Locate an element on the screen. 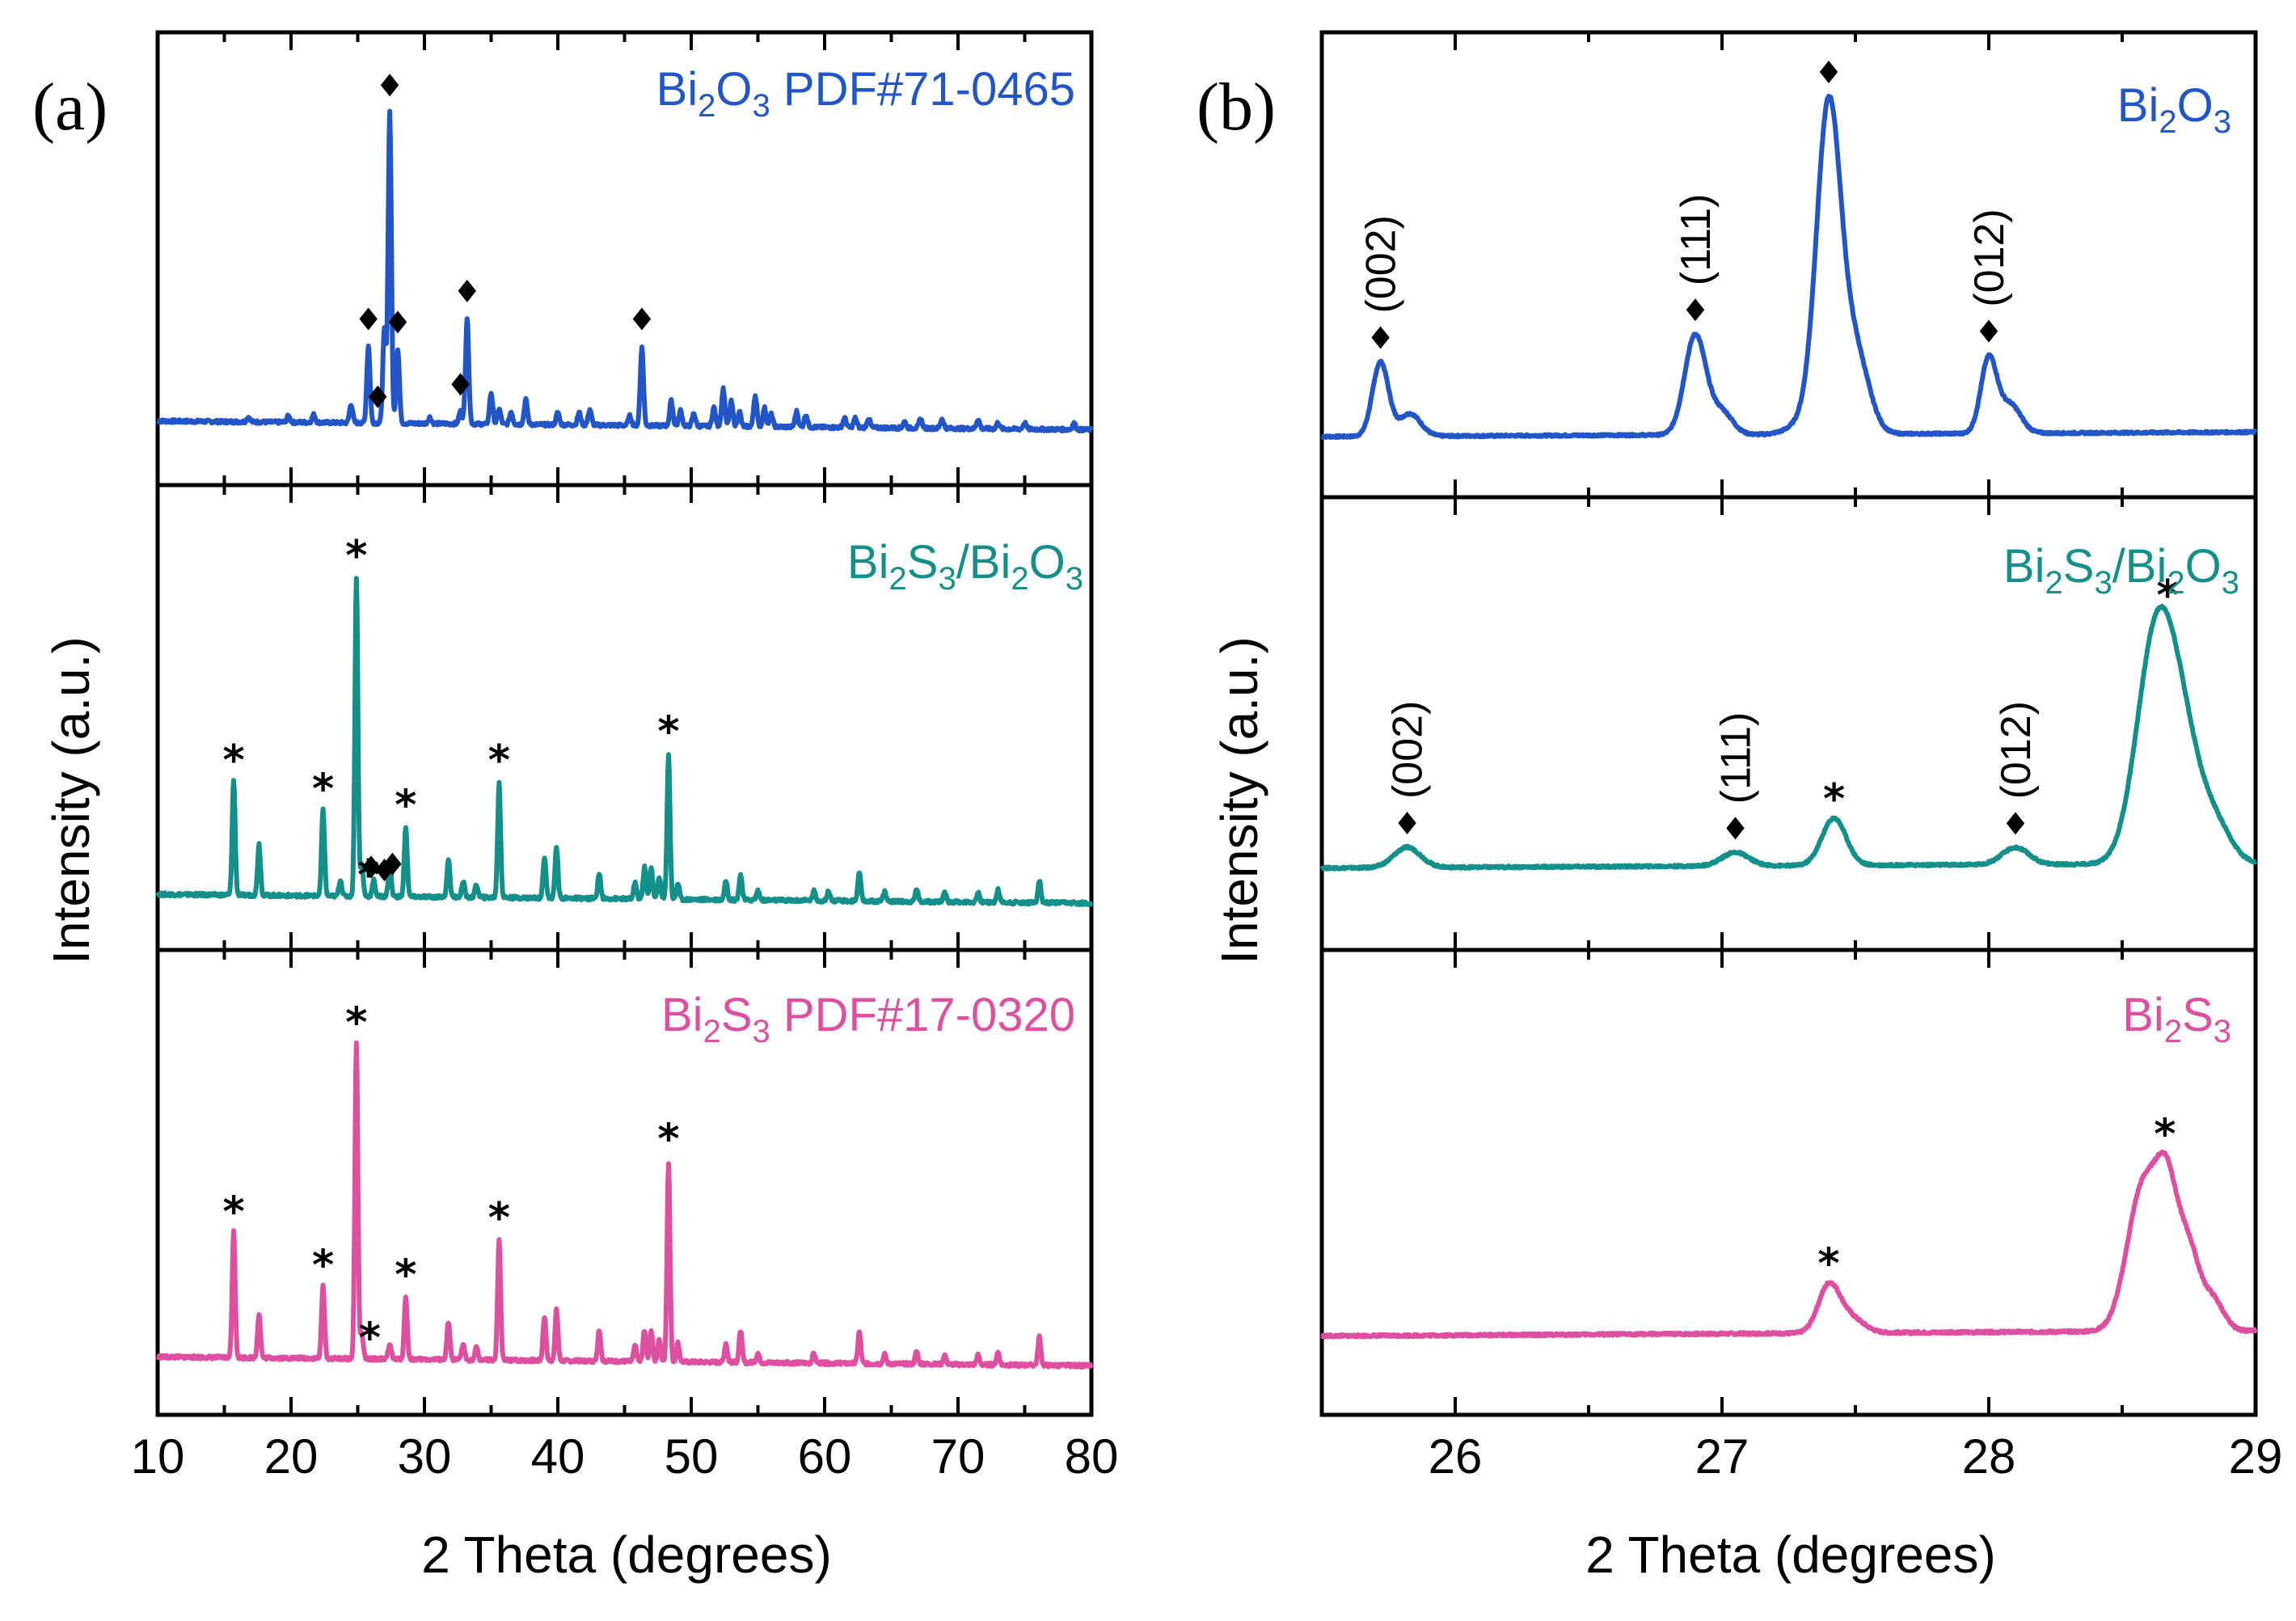  x-tick-label: 28 is located at coordinates (1989, 1456).